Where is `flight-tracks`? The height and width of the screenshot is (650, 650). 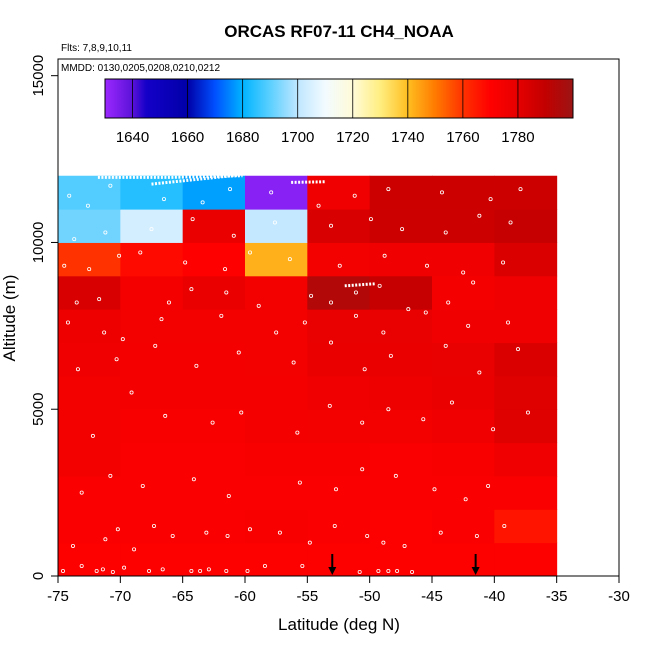
flight-tracks is located at coordinates (236, 230).